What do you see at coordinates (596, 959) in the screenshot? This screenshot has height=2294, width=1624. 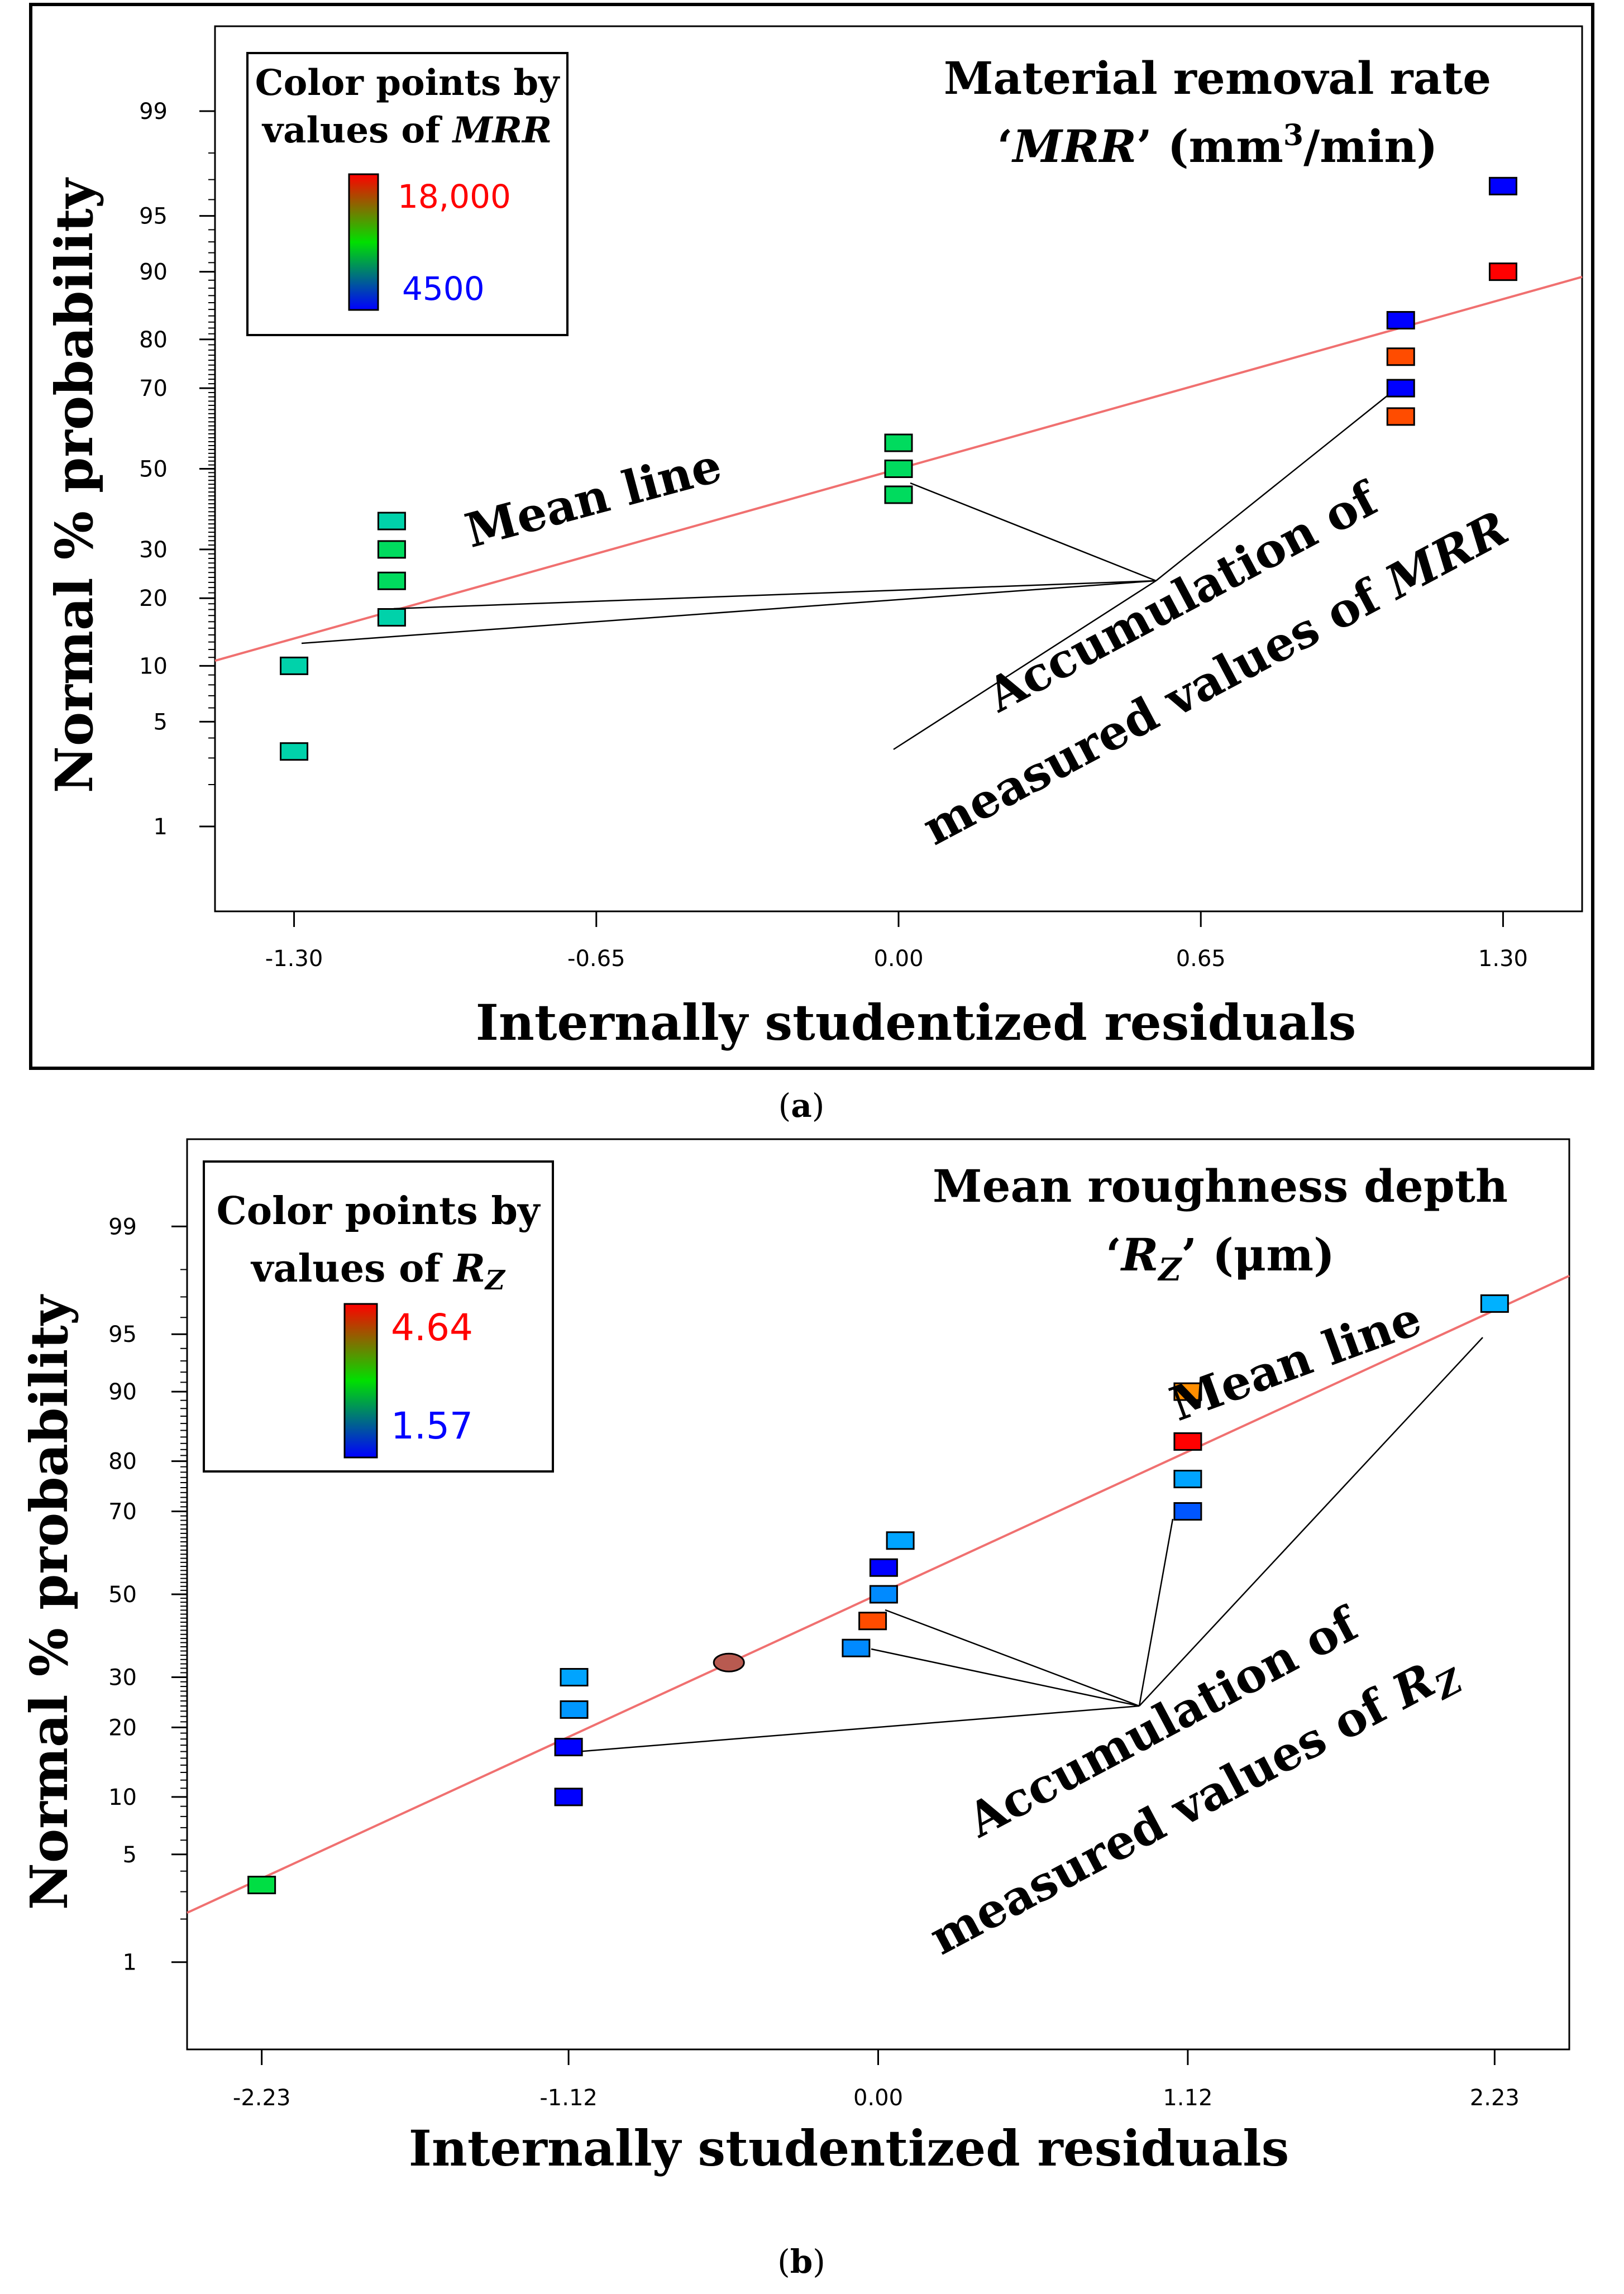 I see `x-tick-label: -0.65` at bounding box center [596, 959].